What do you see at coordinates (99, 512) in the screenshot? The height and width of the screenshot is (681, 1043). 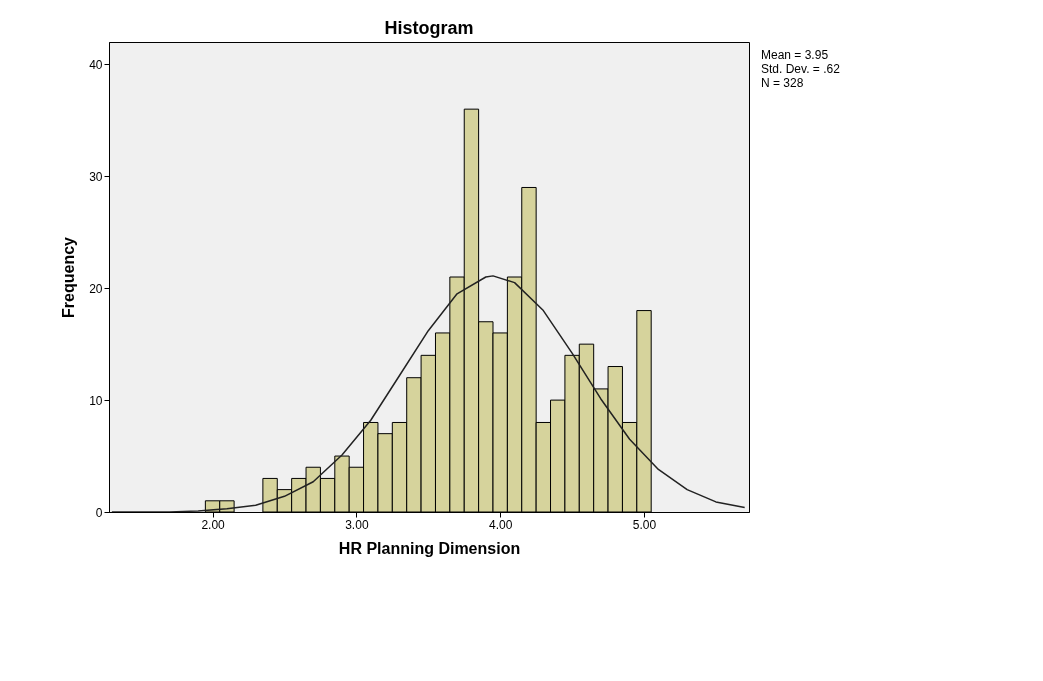 I see `y-tick-label: 0` at bounding box center [99, 512].